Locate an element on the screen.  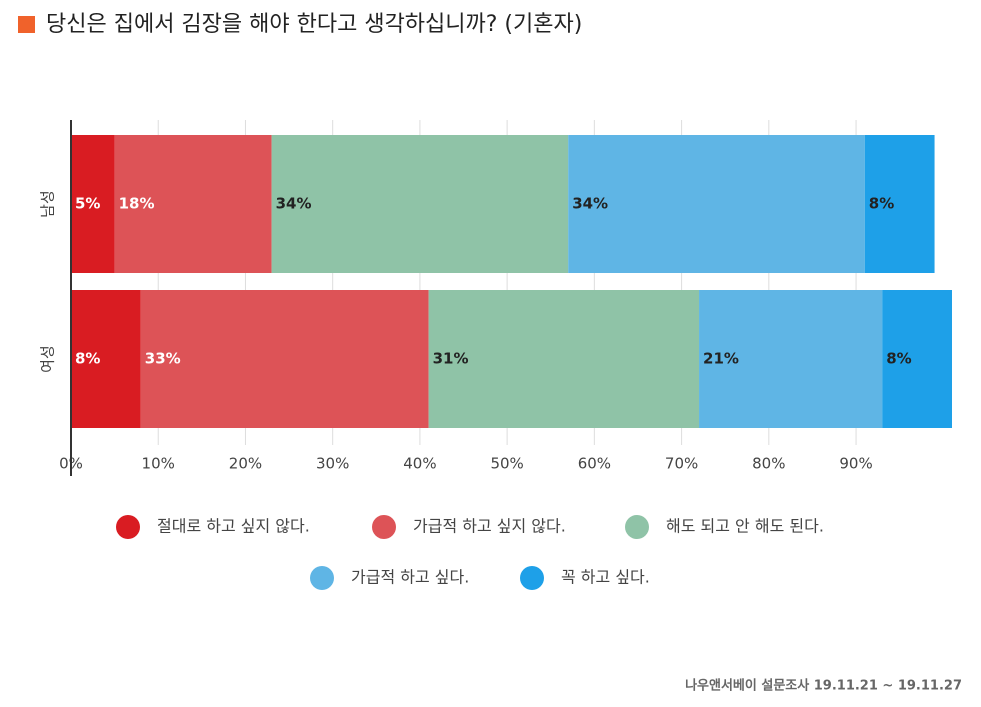
x-tick-label: 10% is located at coordinates (158, 464).